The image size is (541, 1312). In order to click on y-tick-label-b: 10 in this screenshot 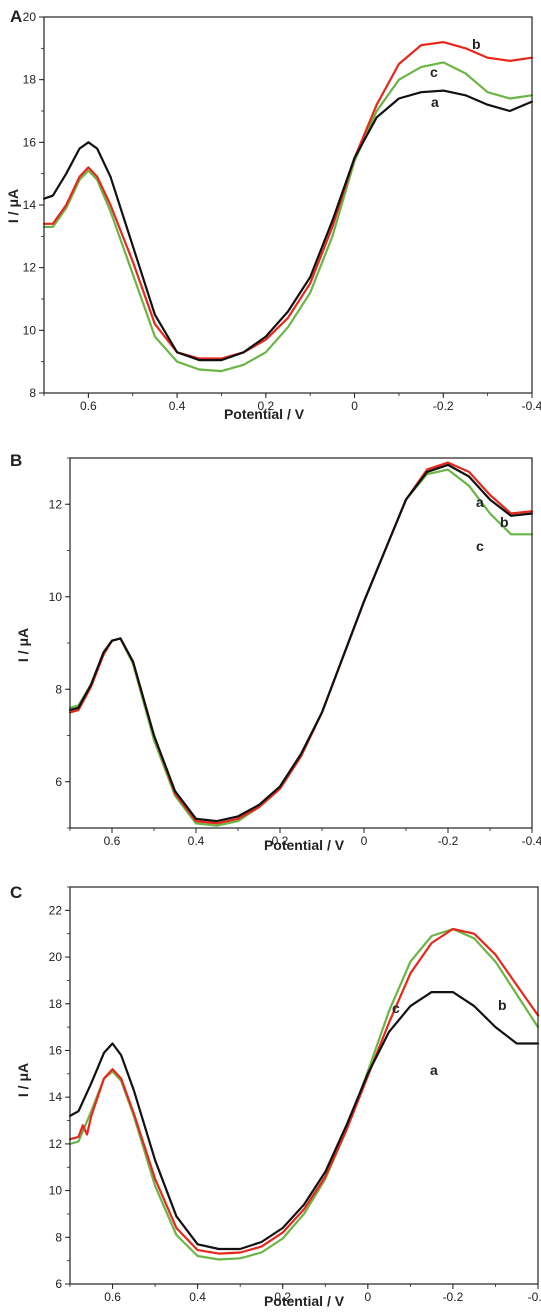, I will do `click(56, 597)`.